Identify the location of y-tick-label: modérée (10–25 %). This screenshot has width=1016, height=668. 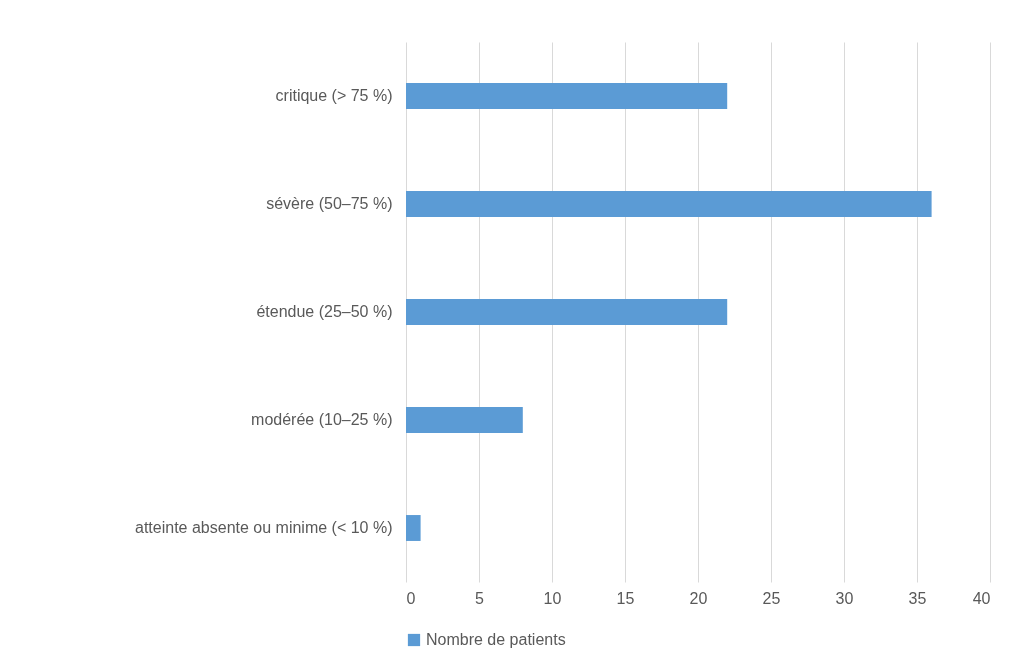
(322, 419).